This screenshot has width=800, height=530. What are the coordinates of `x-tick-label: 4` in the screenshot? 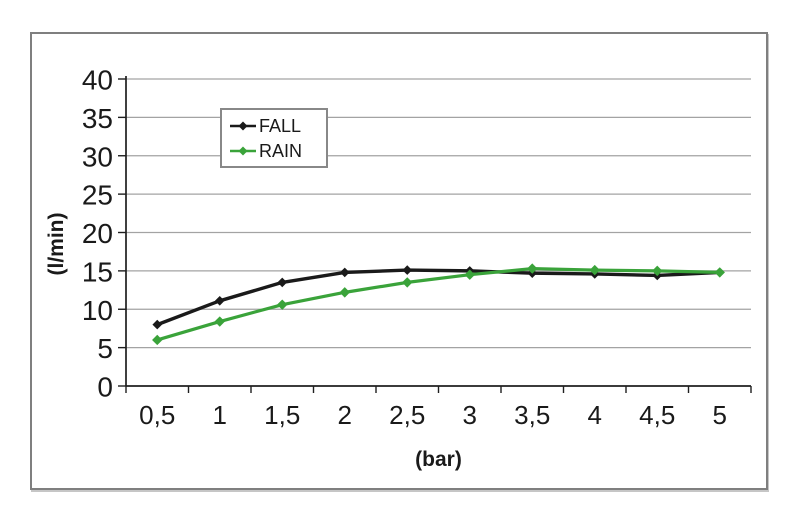 It's located at (595, 415).